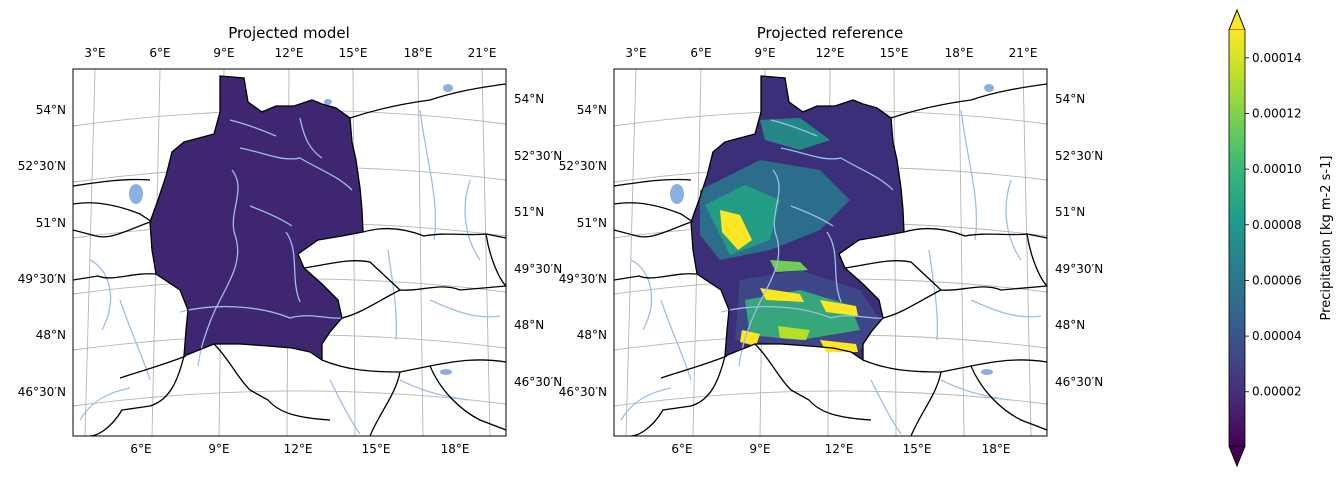  I want to click on colorbar-extend-min, so click(1237, 456).